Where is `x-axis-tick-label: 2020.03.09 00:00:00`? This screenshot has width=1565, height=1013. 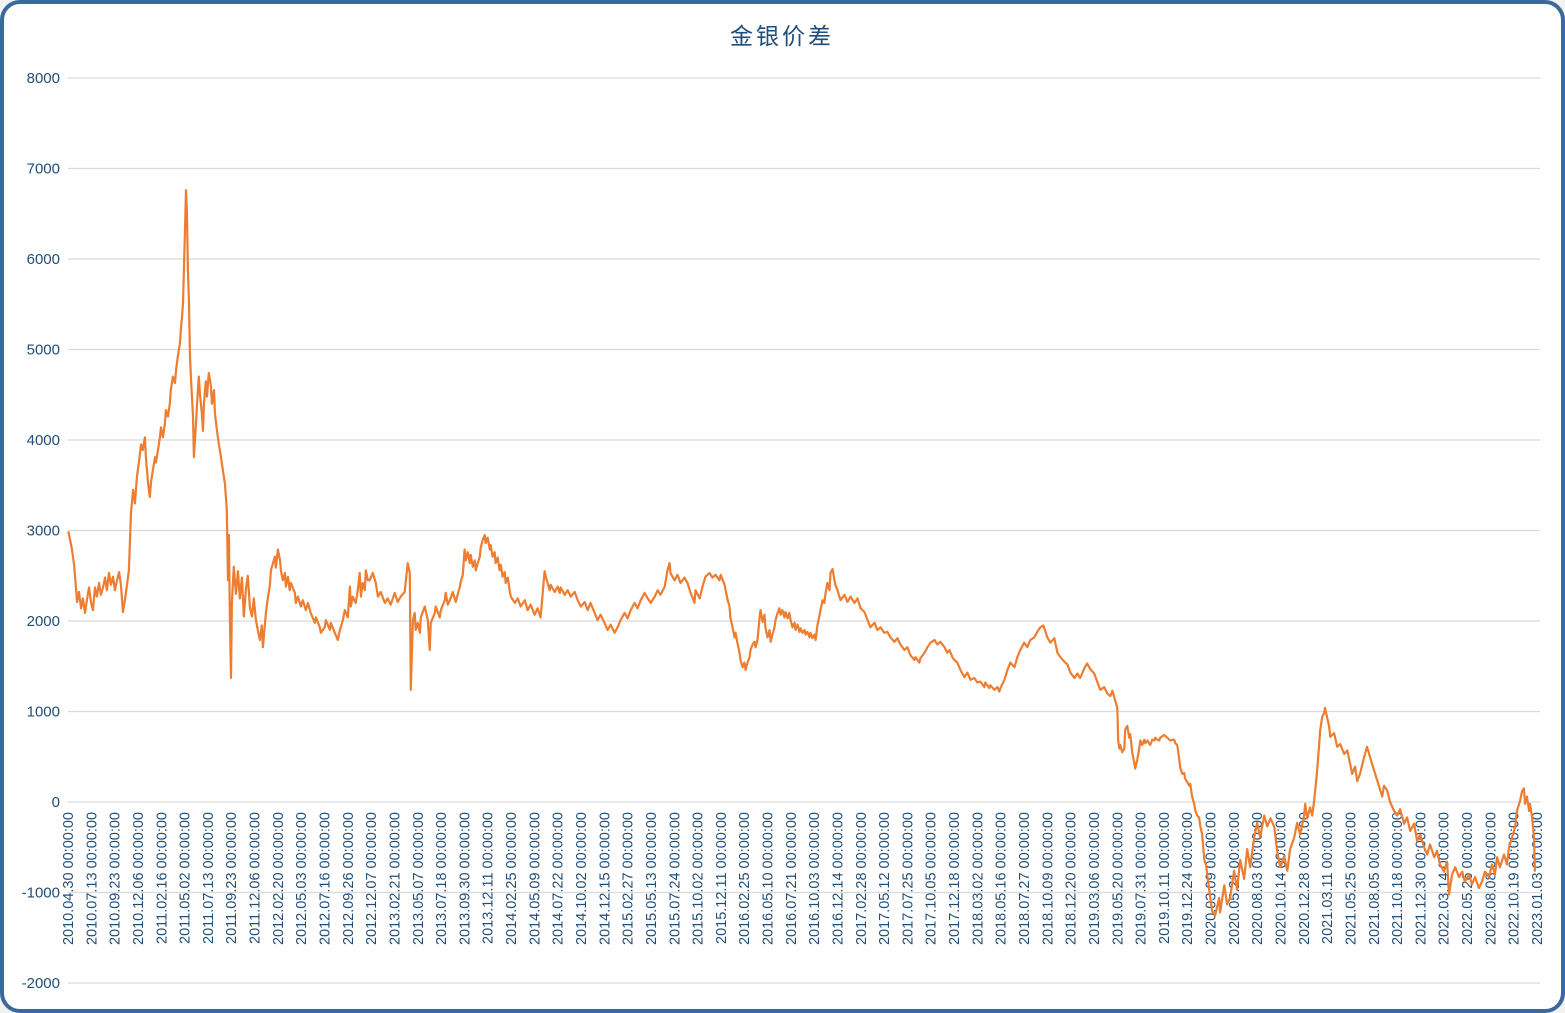
x-axis-tick-label: 2020.03.09 00:00:00 is located at coordinates (1212, 878).